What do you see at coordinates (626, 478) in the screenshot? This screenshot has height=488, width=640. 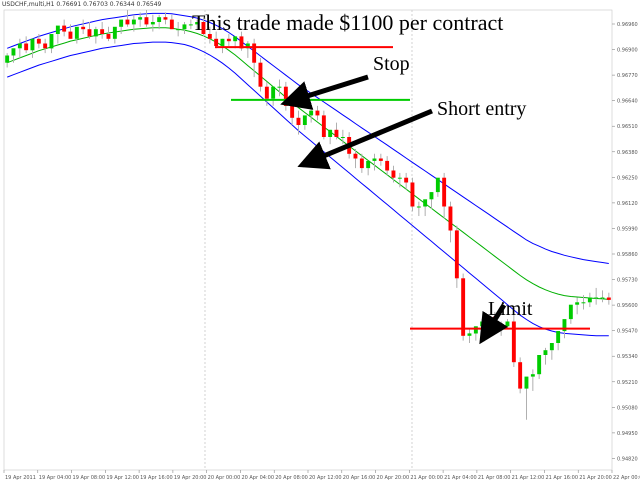 I see `time-tick-label: 22 Apr 00:00` at bounding box center [626, 478].